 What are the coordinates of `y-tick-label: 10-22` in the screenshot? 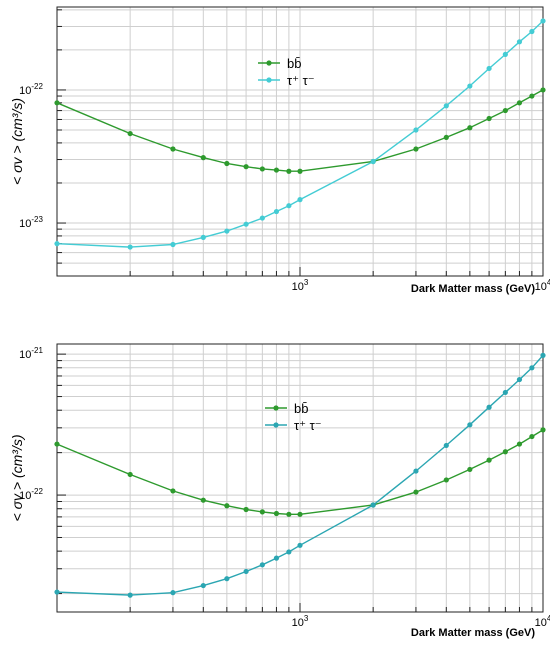 It's located at (31, 89).